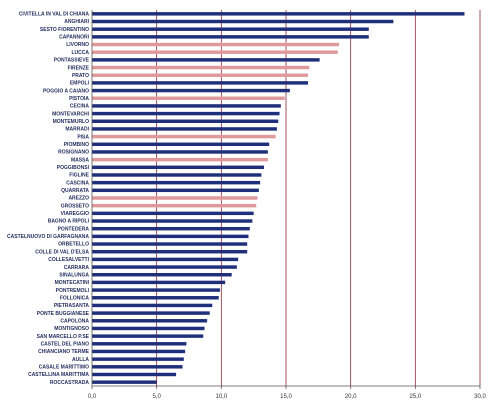  What do you see at coordinates (58, 375) in the screenshot?
I see `category-label: CASTELLINA MARITTIMA` at bounding box center [58, 375].